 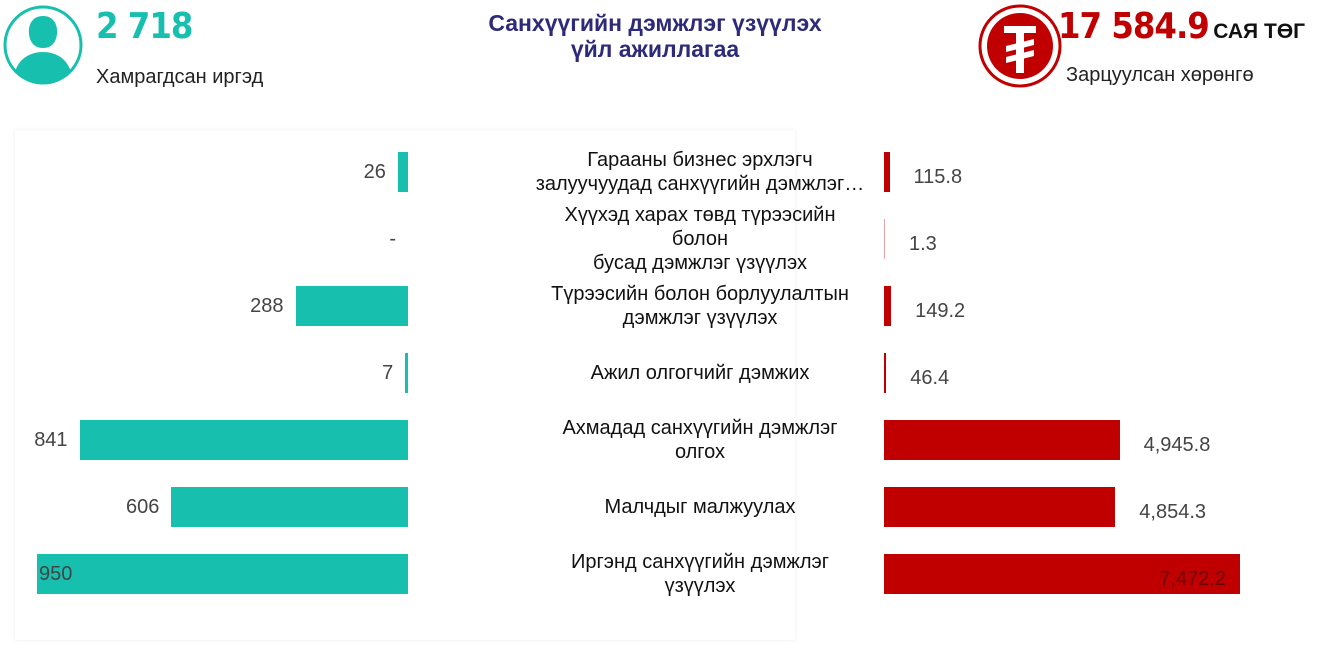 What do you see at coordinates (374, 172) in the screenshot?
I see `value-label: 26` at bounding box center [374, 172].